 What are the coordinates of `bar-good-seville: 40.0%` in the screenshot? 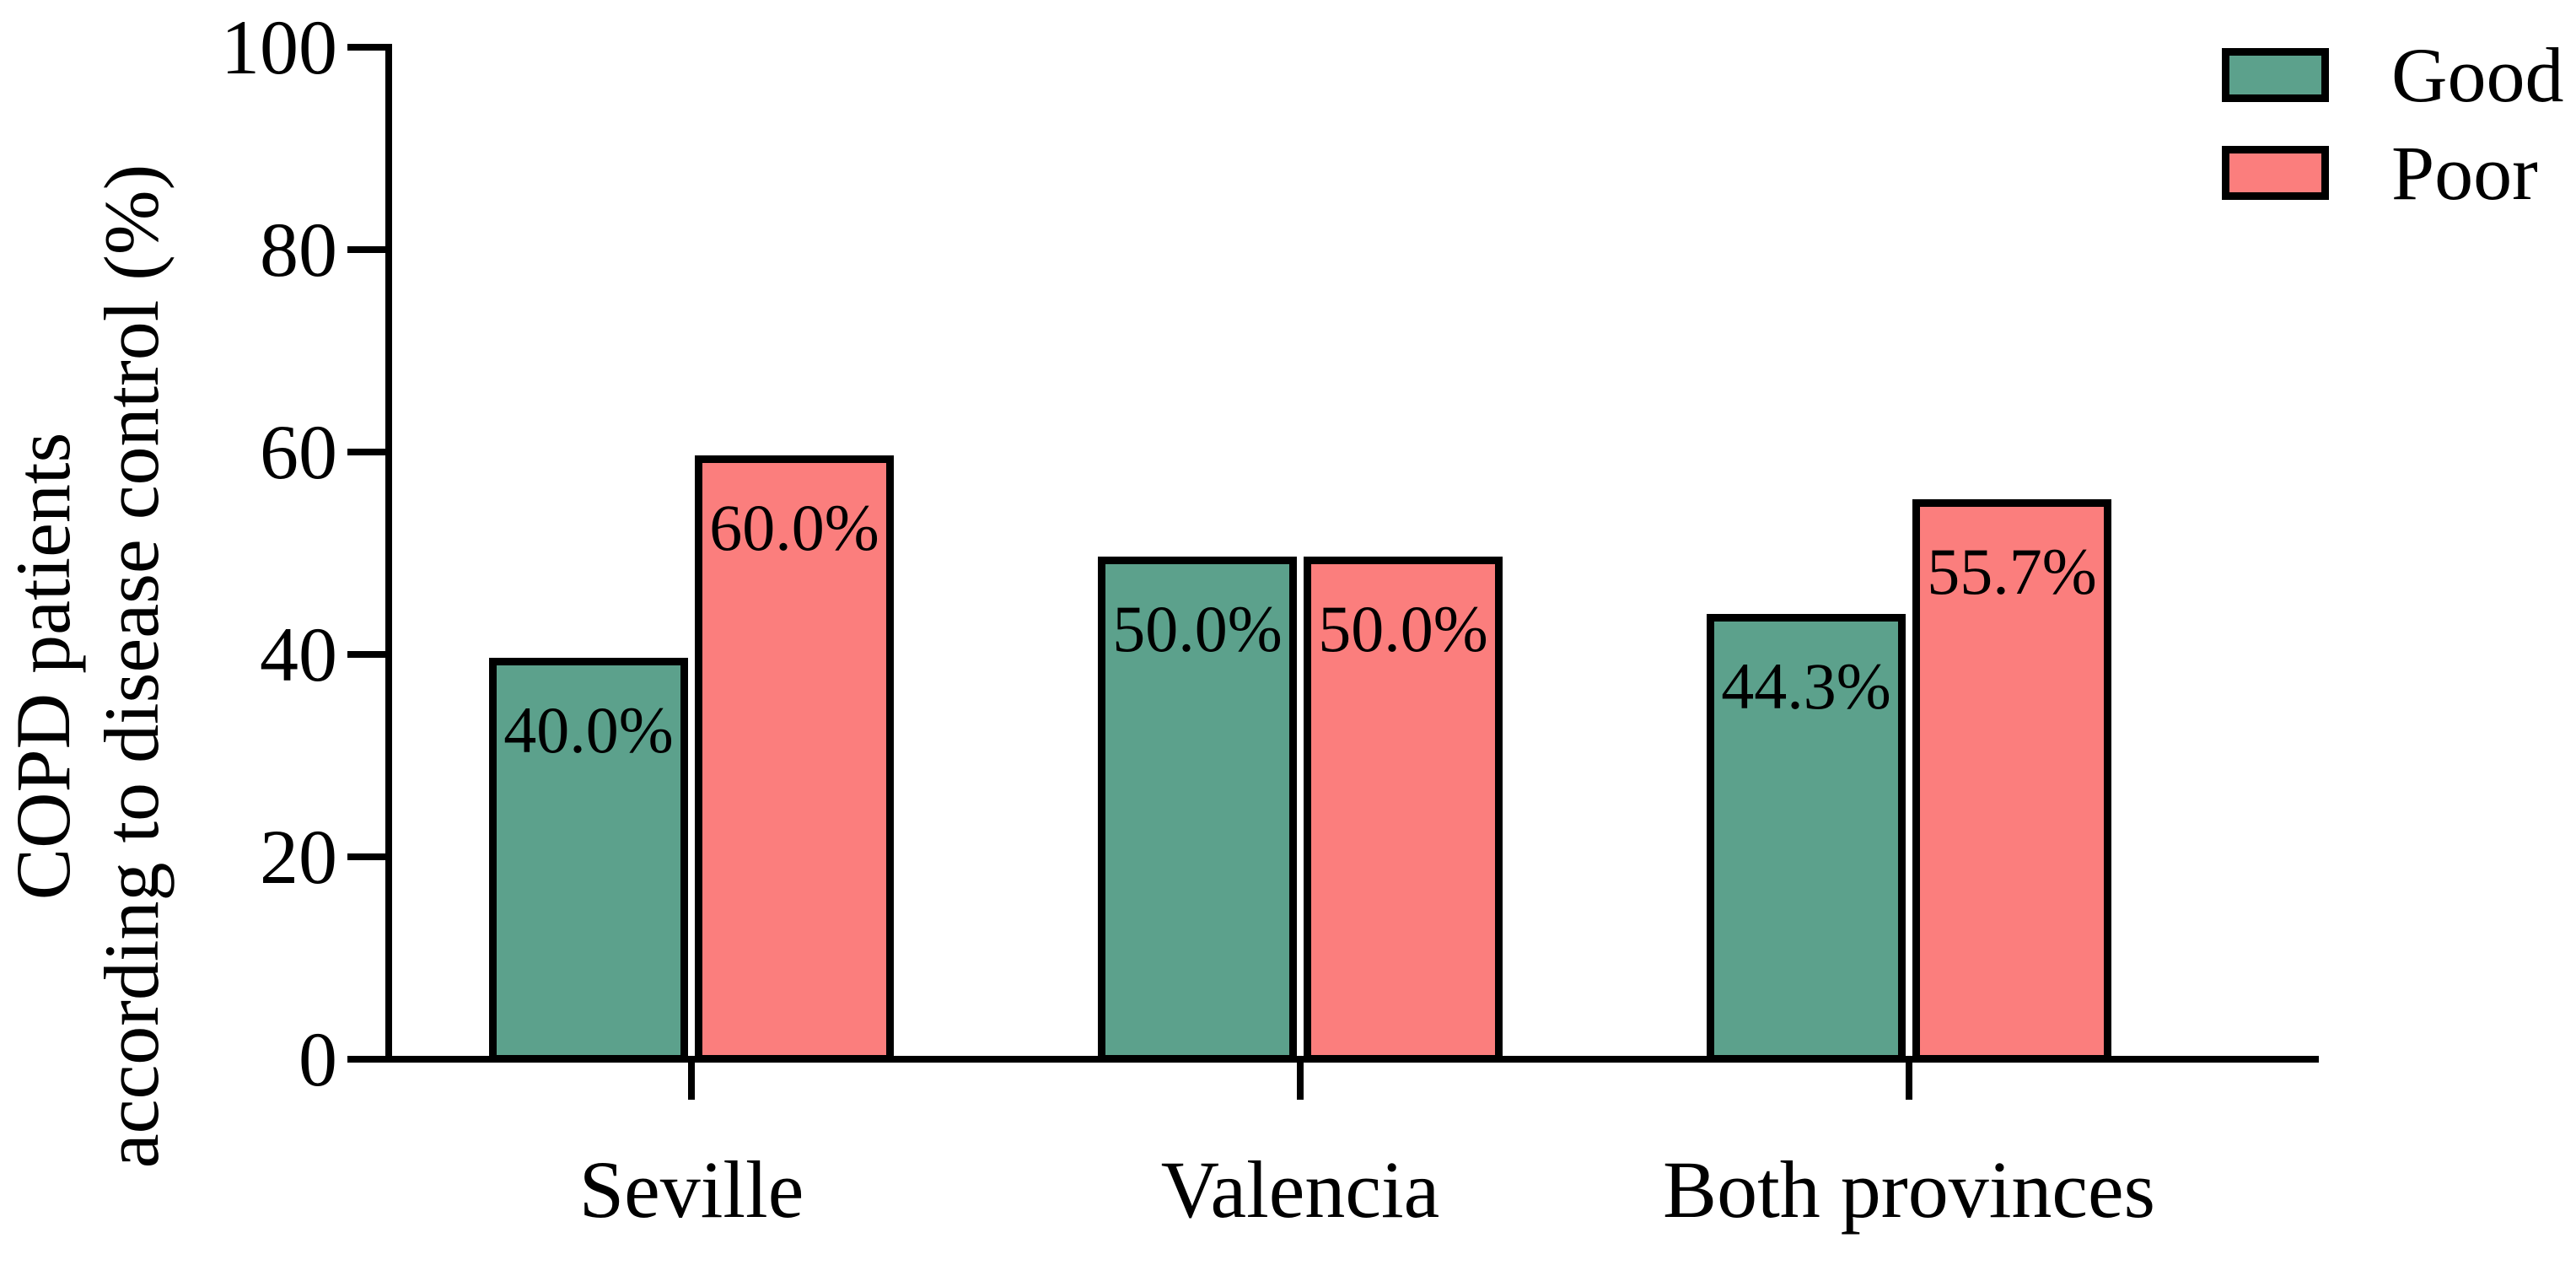 It's located at (588, 861).